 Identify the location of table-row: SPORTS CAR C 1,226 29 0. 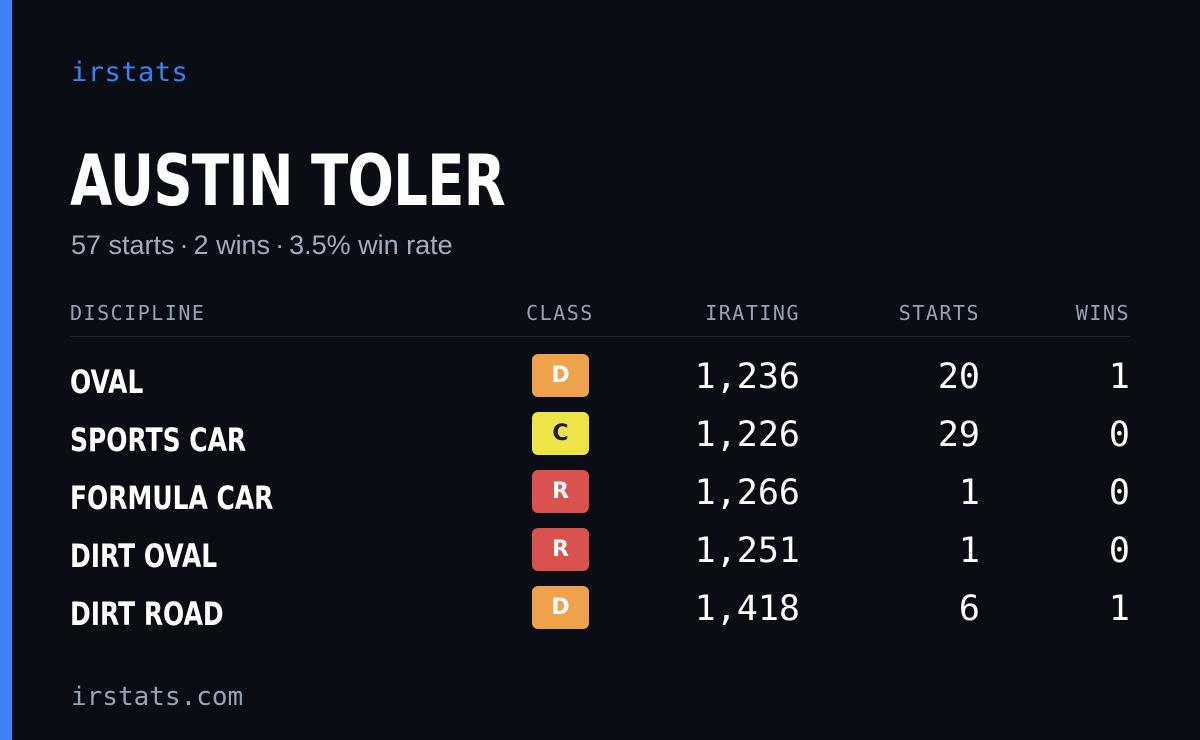
(600, 441).